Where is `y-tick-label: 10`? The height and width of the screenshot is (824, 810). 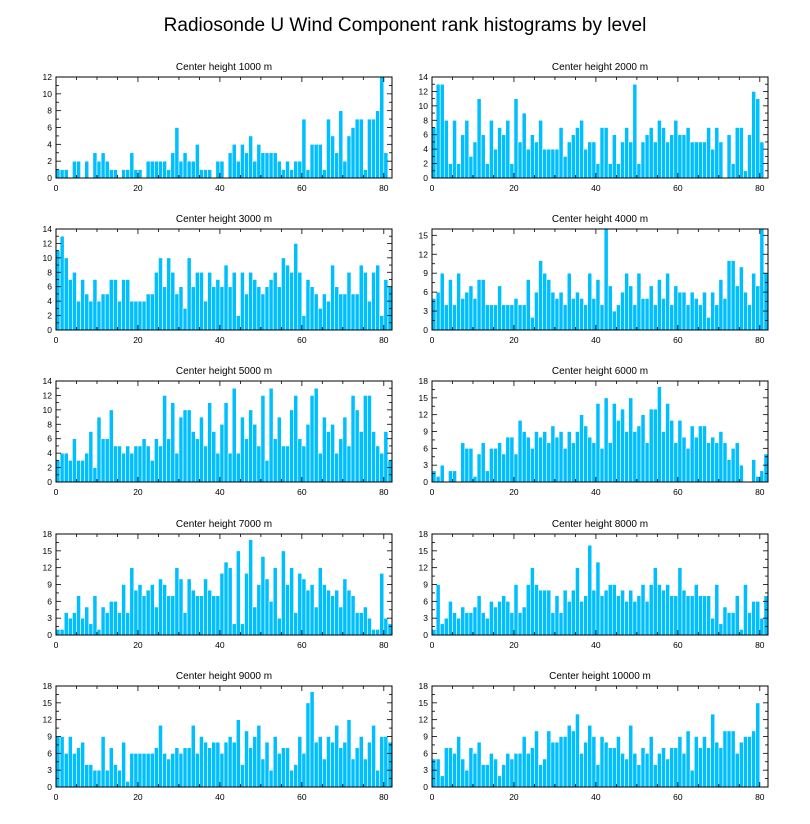
y-tick-label: 10 is located at coordinates (48, 258).